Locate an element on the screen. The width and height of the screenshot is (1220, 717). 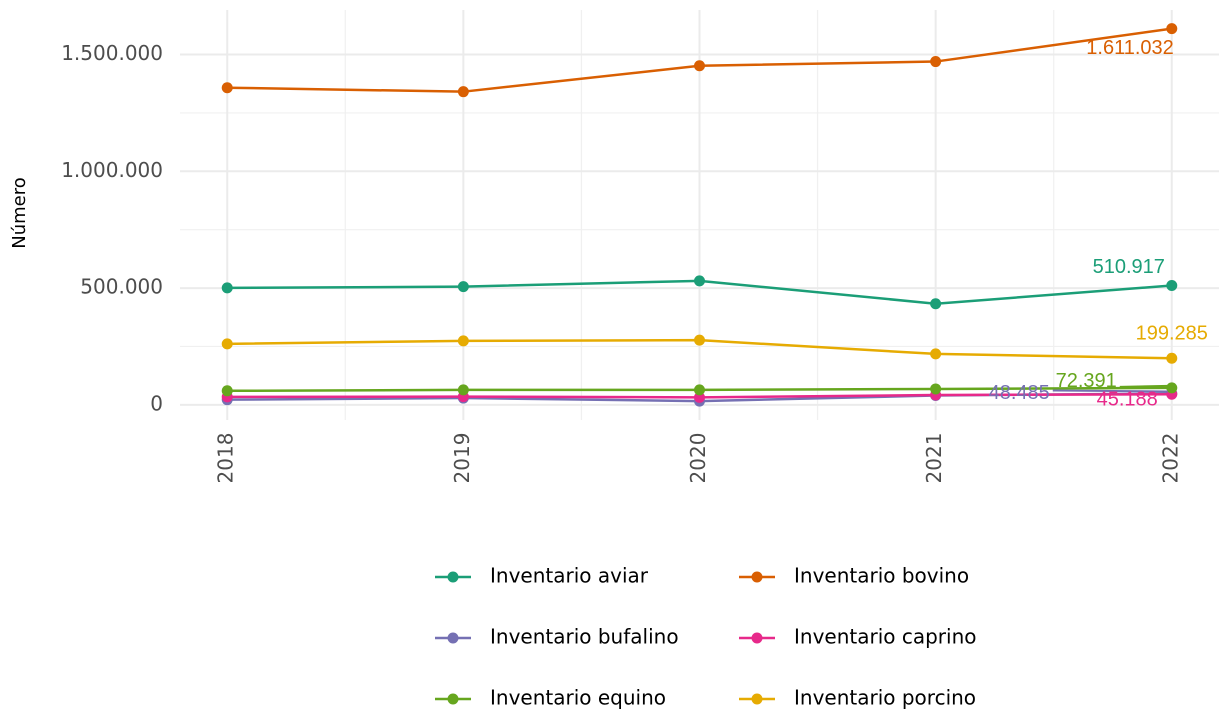
x-tick-label: 2022 is located at coordinates (1170, 458).